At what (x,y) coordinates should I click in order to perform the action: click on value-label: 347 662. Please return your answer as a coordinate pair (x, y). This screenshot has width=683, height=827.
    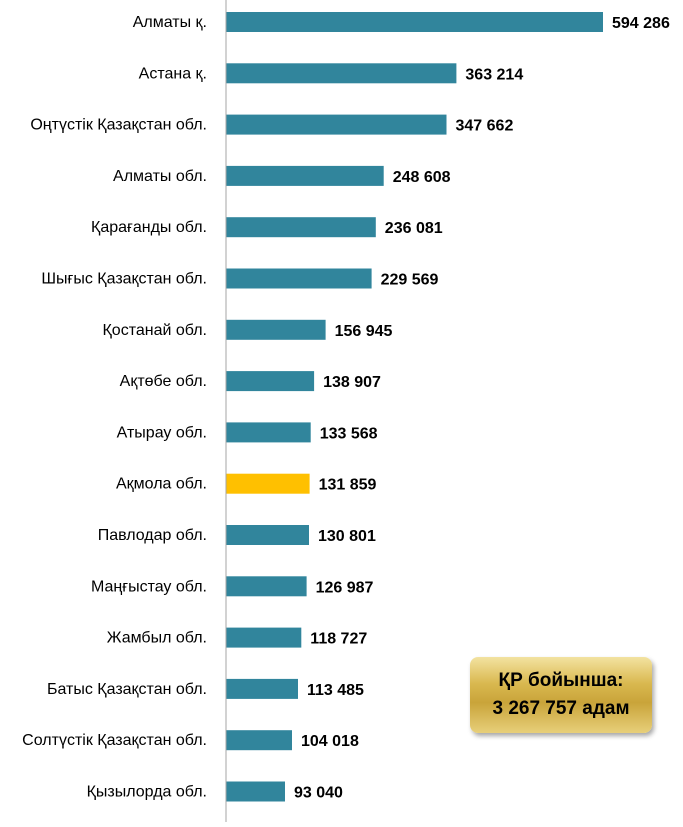
    Looking at the image, I should click on (485, 126).